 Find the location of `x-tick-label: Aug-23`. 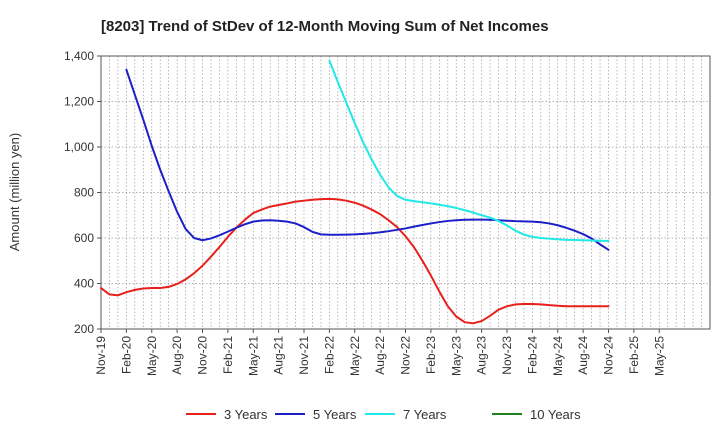

x-tick-label: Aug-23 is located at coordinates (482, 355).